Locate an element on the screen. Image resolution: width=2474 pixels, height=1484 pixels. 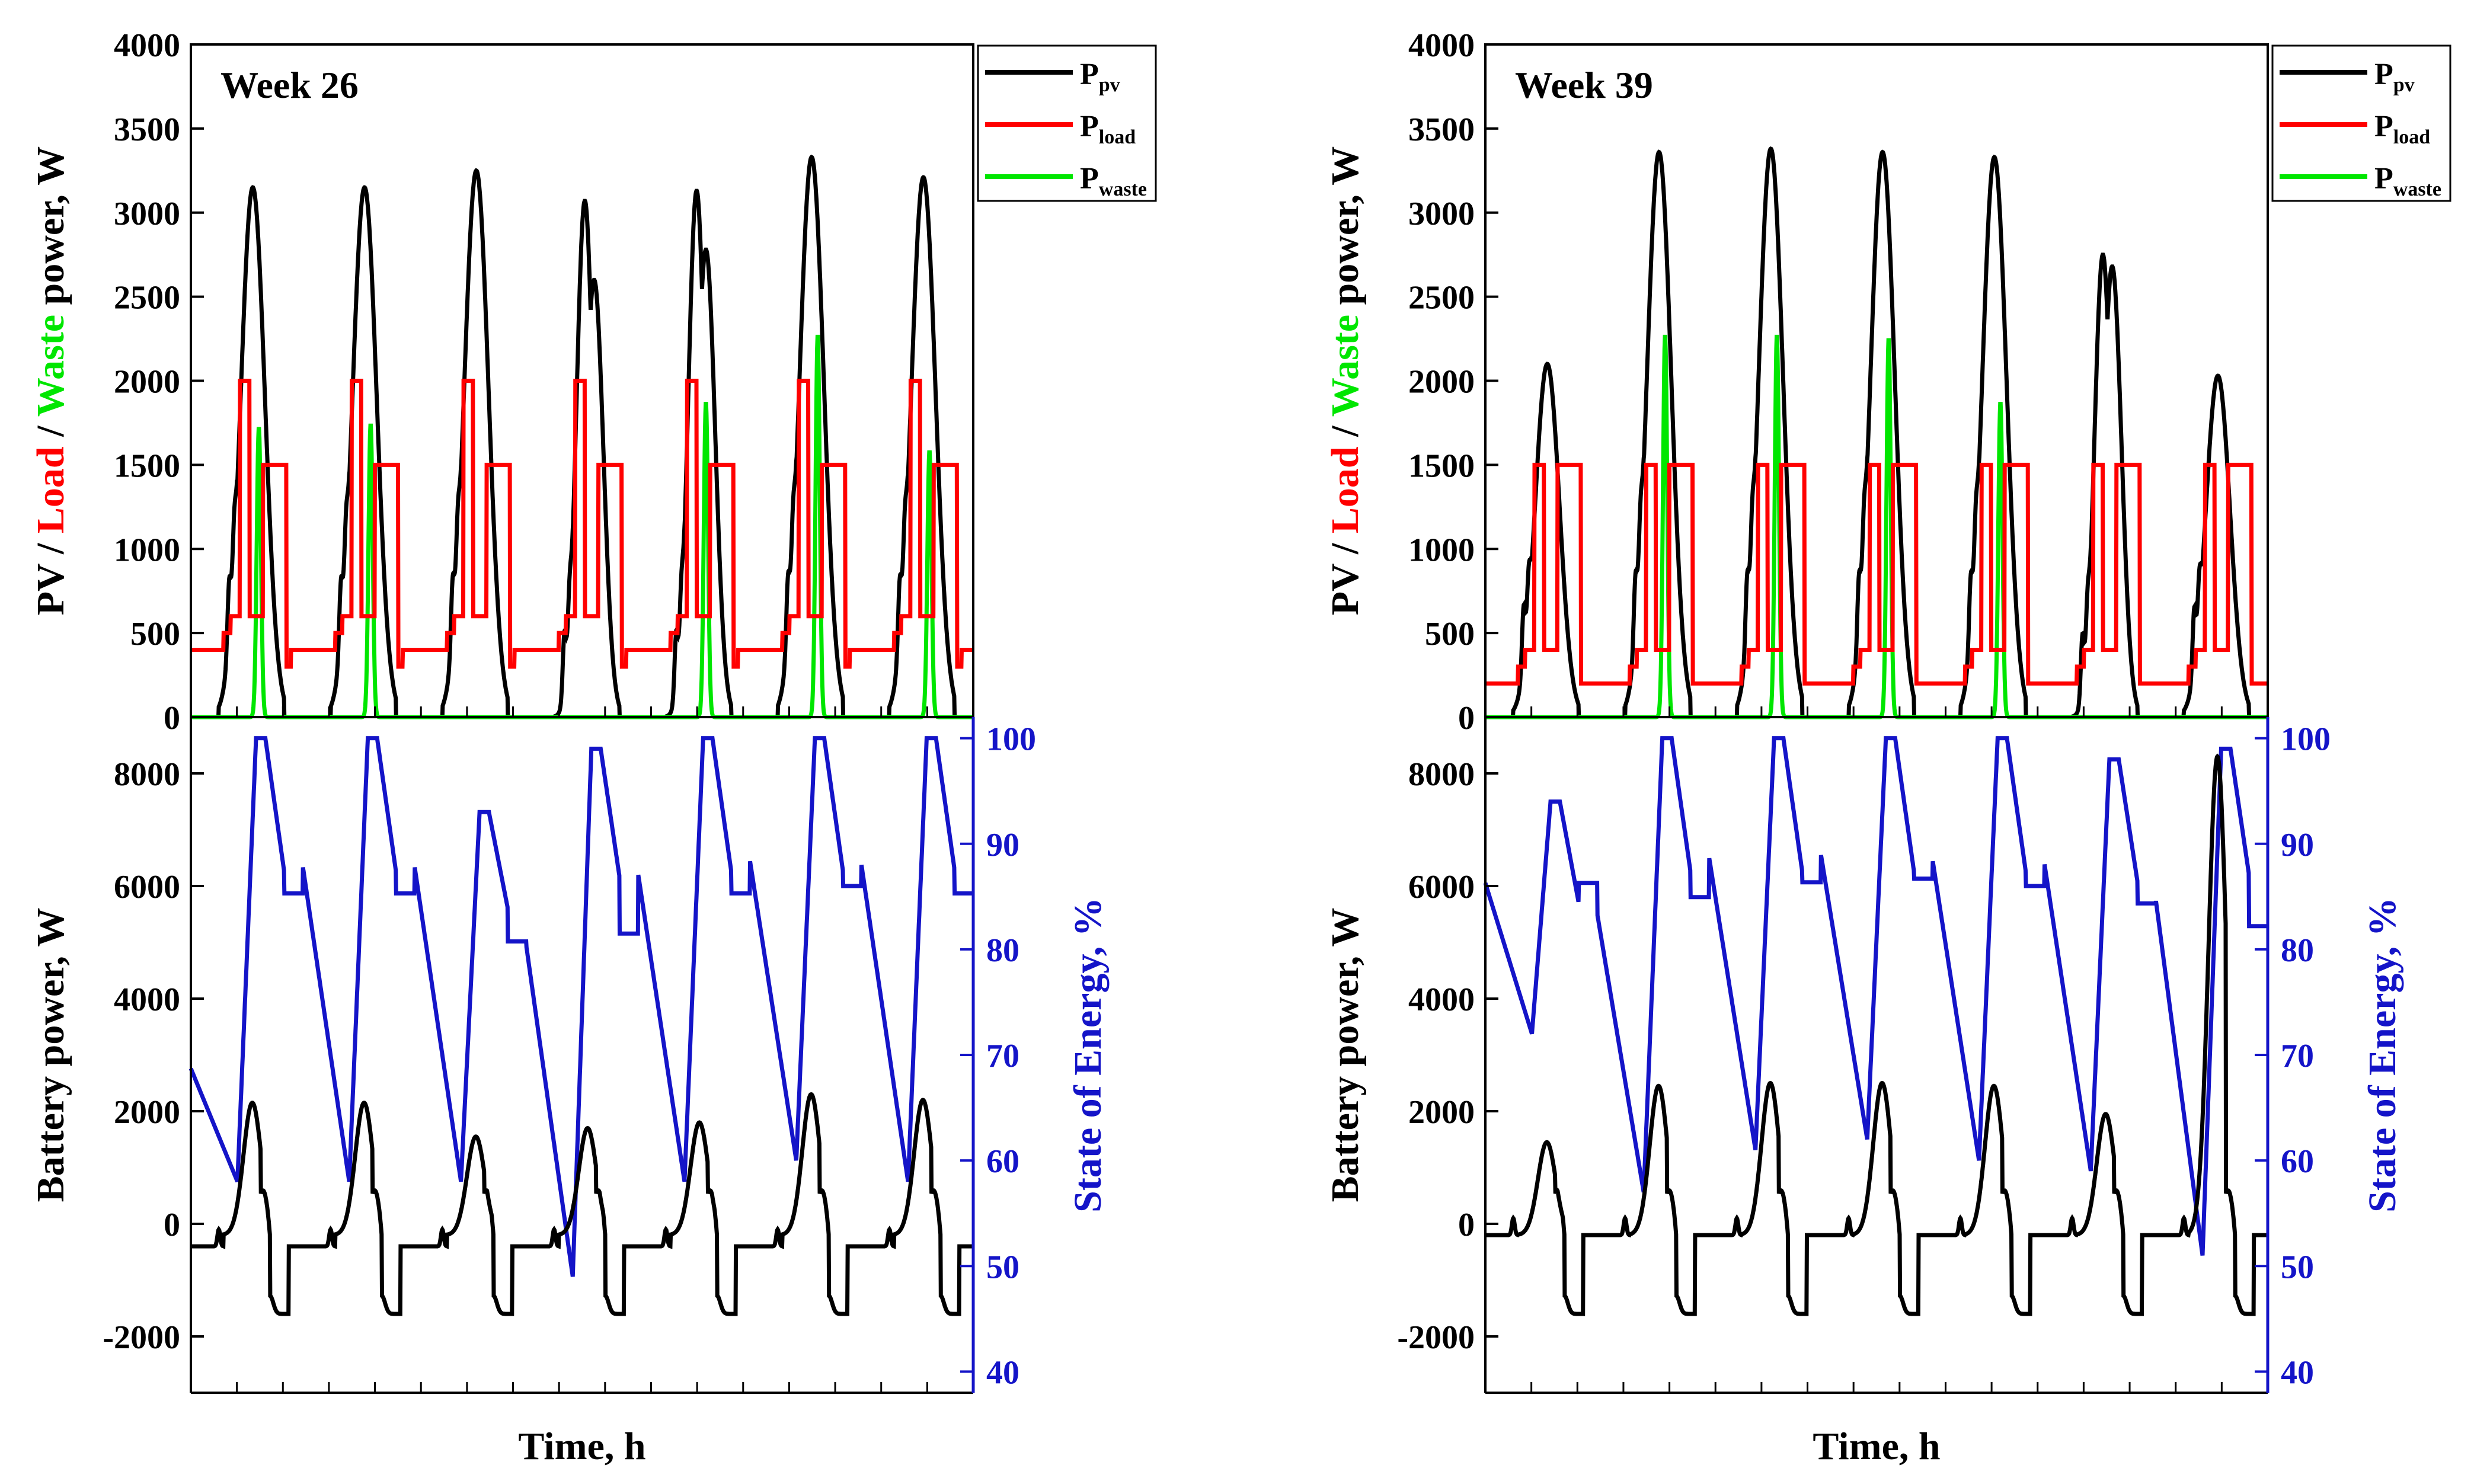
panel-title: Week 39 is located at coordinates (1584, 85).